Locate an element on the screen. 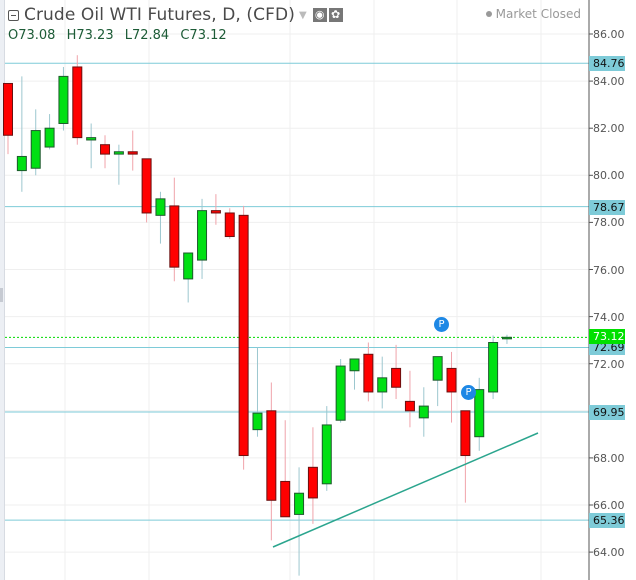 The height and width of the screenshot is (580, 636). level-price-tag: 84.76 is located at coordinates (607, 64).